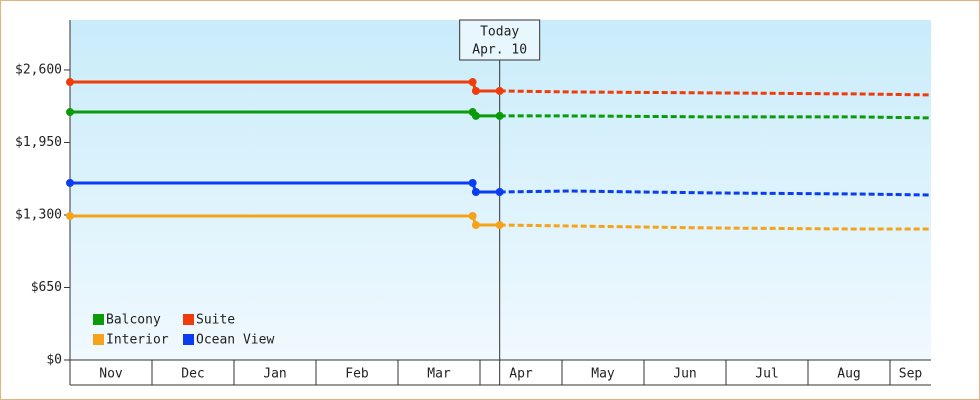  I want to click on x-tick-label: Dec, so click(192, 374).